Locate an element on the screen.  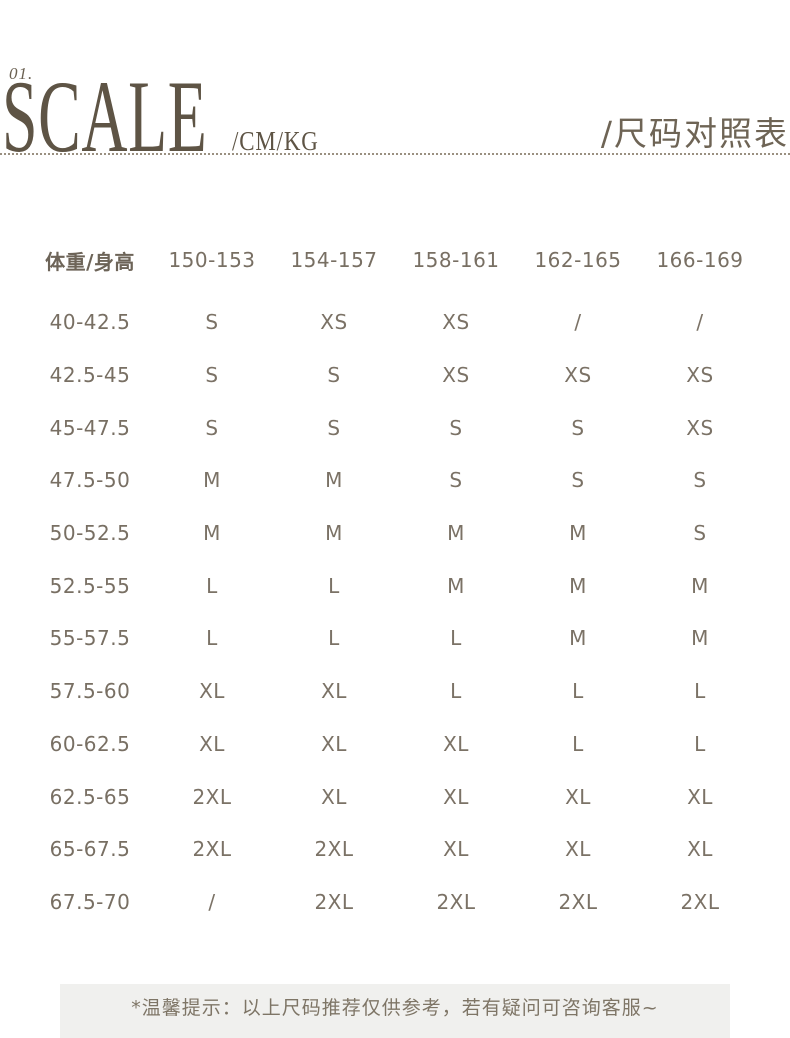
table-row: 47.5-50 M M S S S is located at coordinates (395, 480).